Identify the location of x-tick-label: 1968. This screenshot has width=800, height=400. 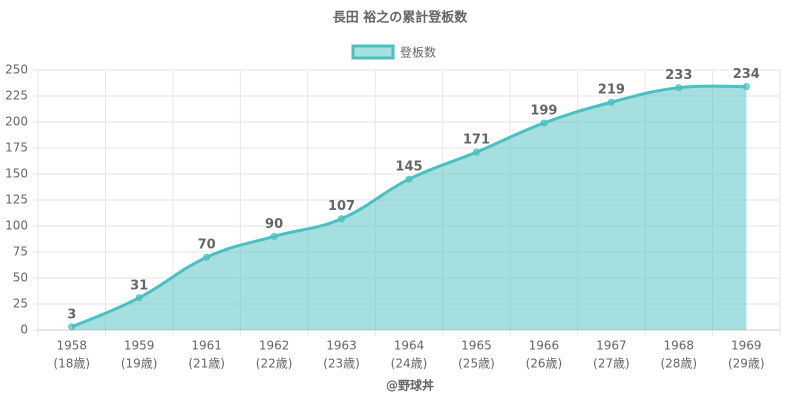
(679, 346).